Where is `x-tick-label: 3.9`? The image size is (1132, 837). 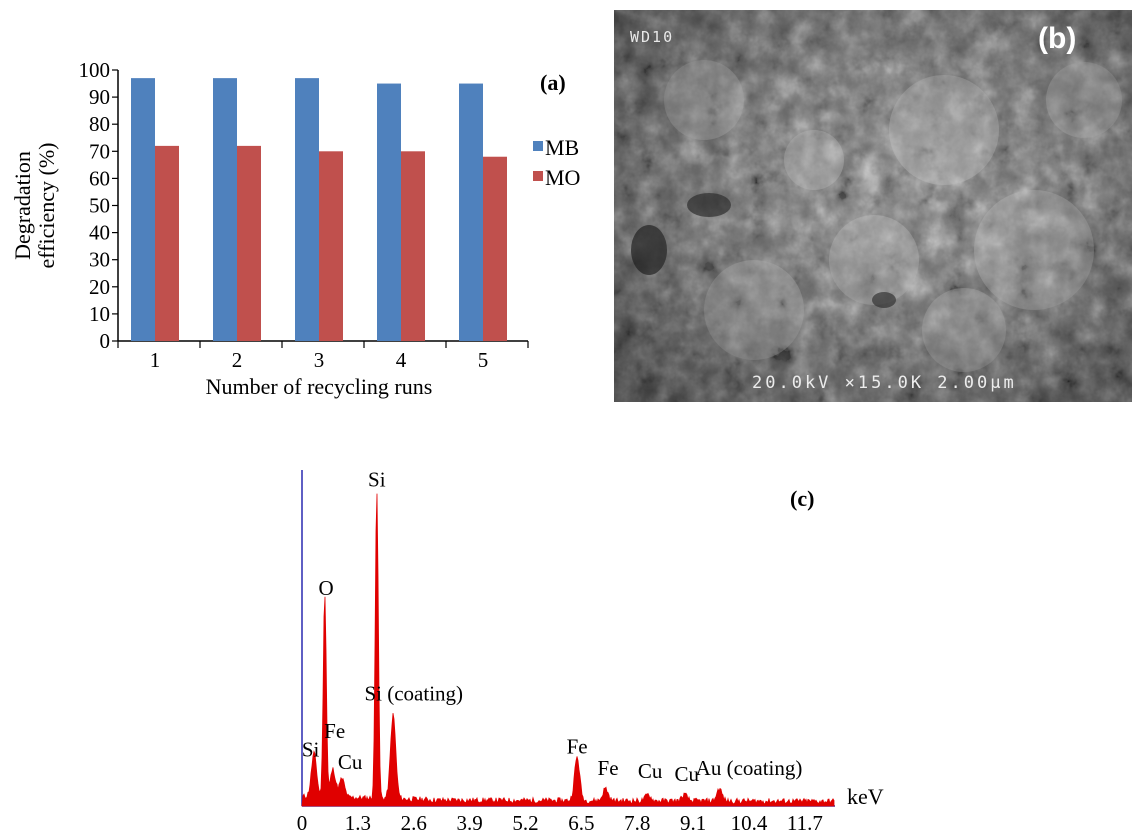 x-tick-label: 3.9 is located at coordinates (470, 821).